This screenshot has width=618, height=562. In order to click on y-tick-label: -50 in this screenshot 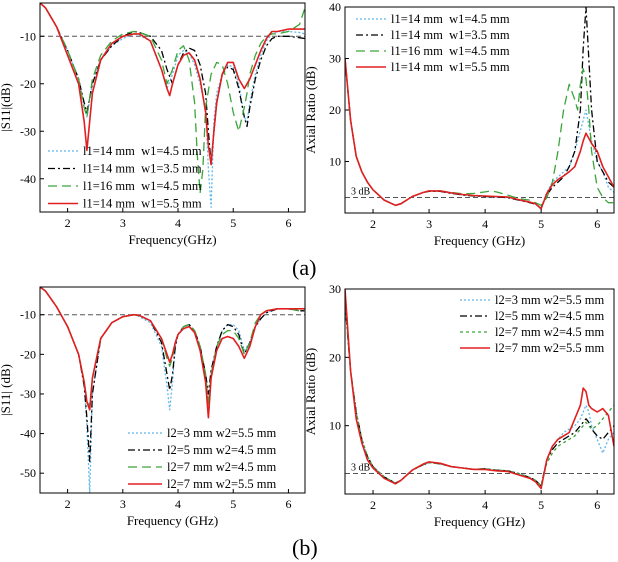, I will do `click(28, 473)`.